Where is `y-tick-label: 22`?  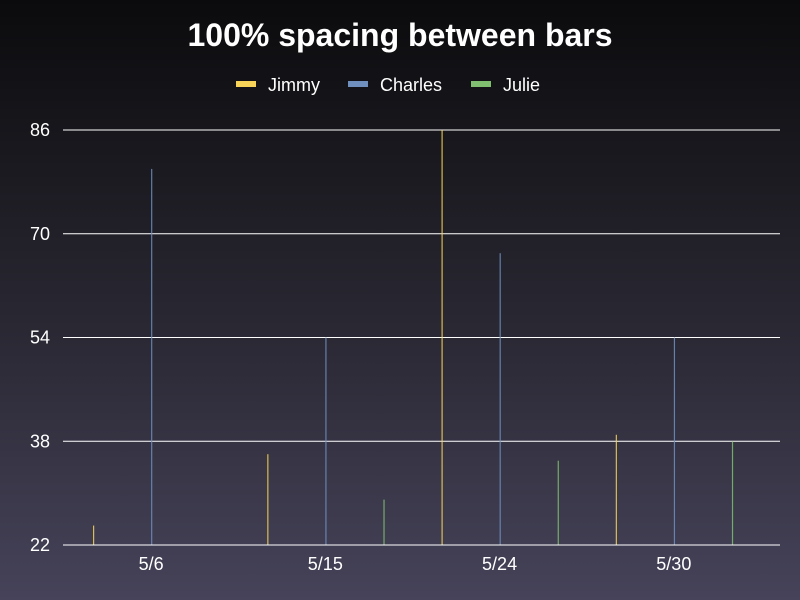 y-tick-label: 22 is located at coordinates (40, 545).